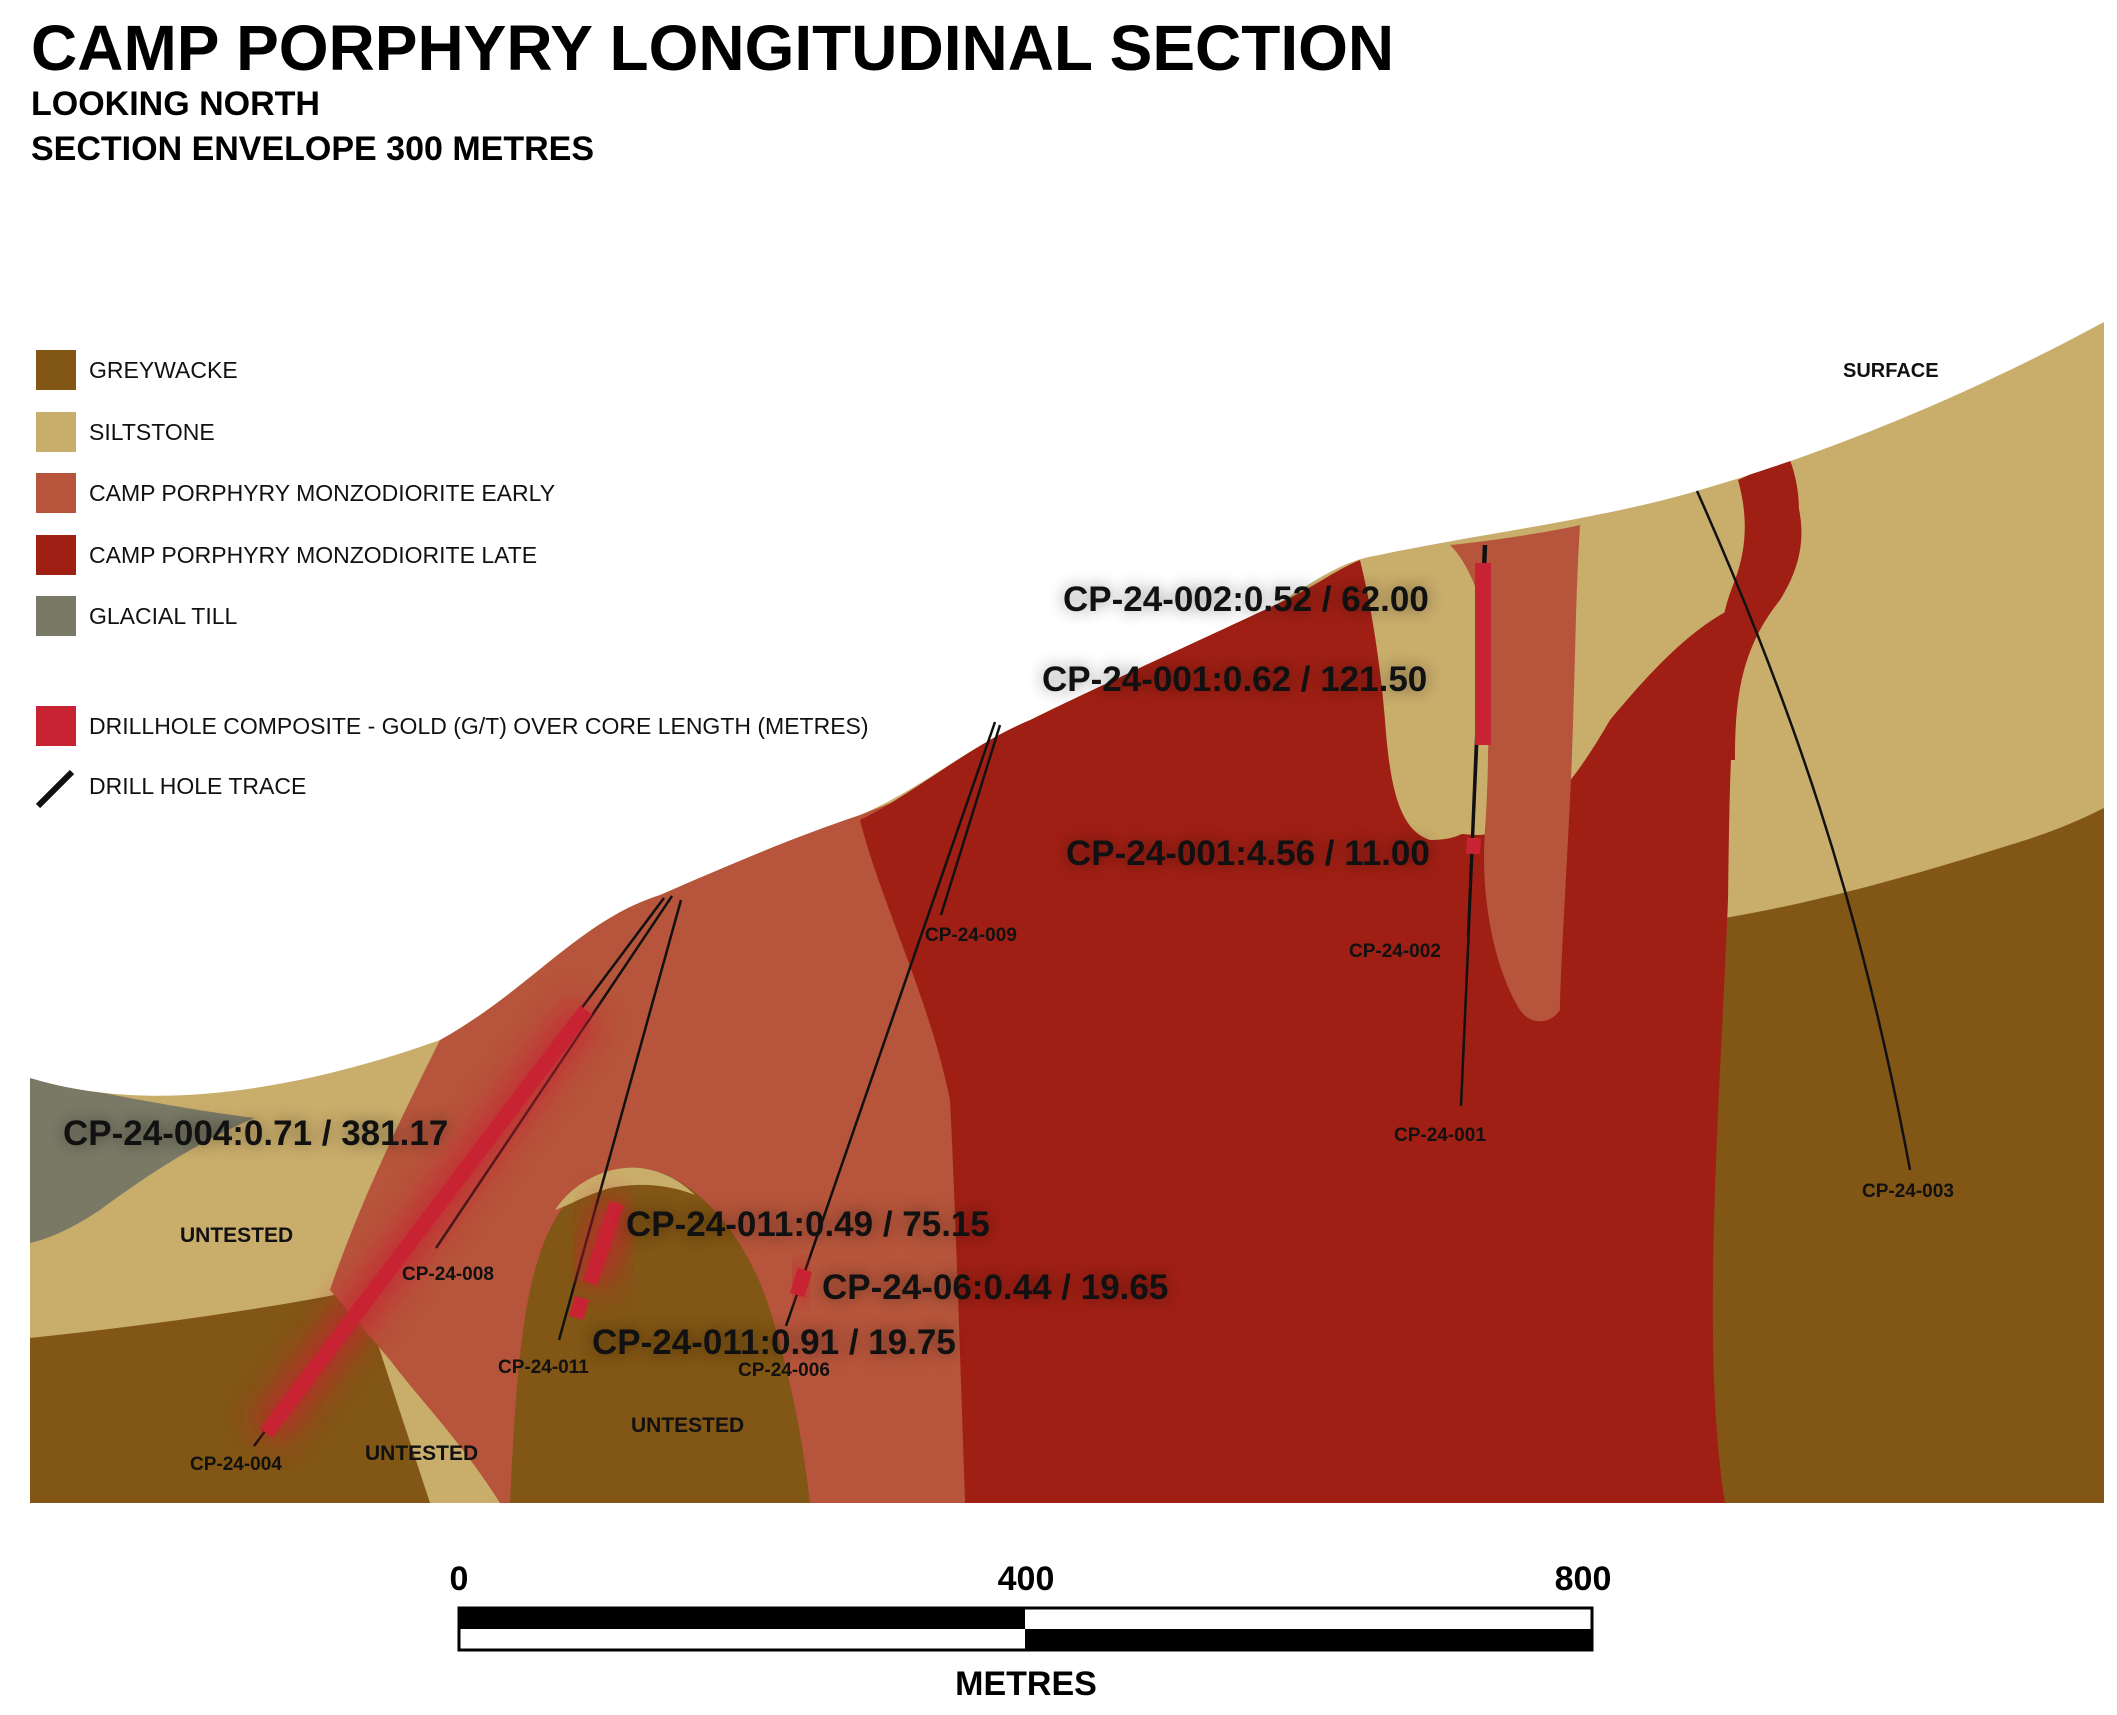 The width and height of the screenshot is (2117, 1715). What do you see at coordinates (163, 616) in the screenshot?
I see `legend-label-glacial-till: GLACIAL TILL` at bounding box center [163, 616].